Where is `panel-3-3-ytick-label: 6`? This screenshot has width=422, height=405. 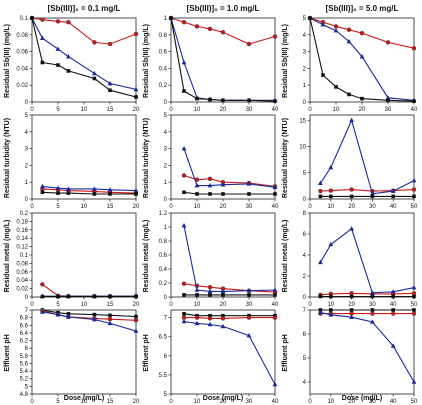 panel-3-3-ytick-label: 6 is located at coordinates (305, 235).